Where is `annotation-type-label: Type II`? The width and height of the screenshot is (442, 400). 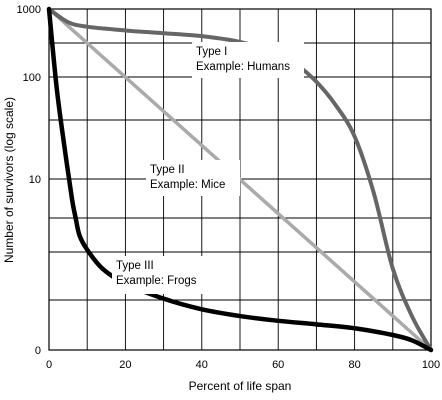 annotation-type-label: Type II is located at coordinates (167, 170).